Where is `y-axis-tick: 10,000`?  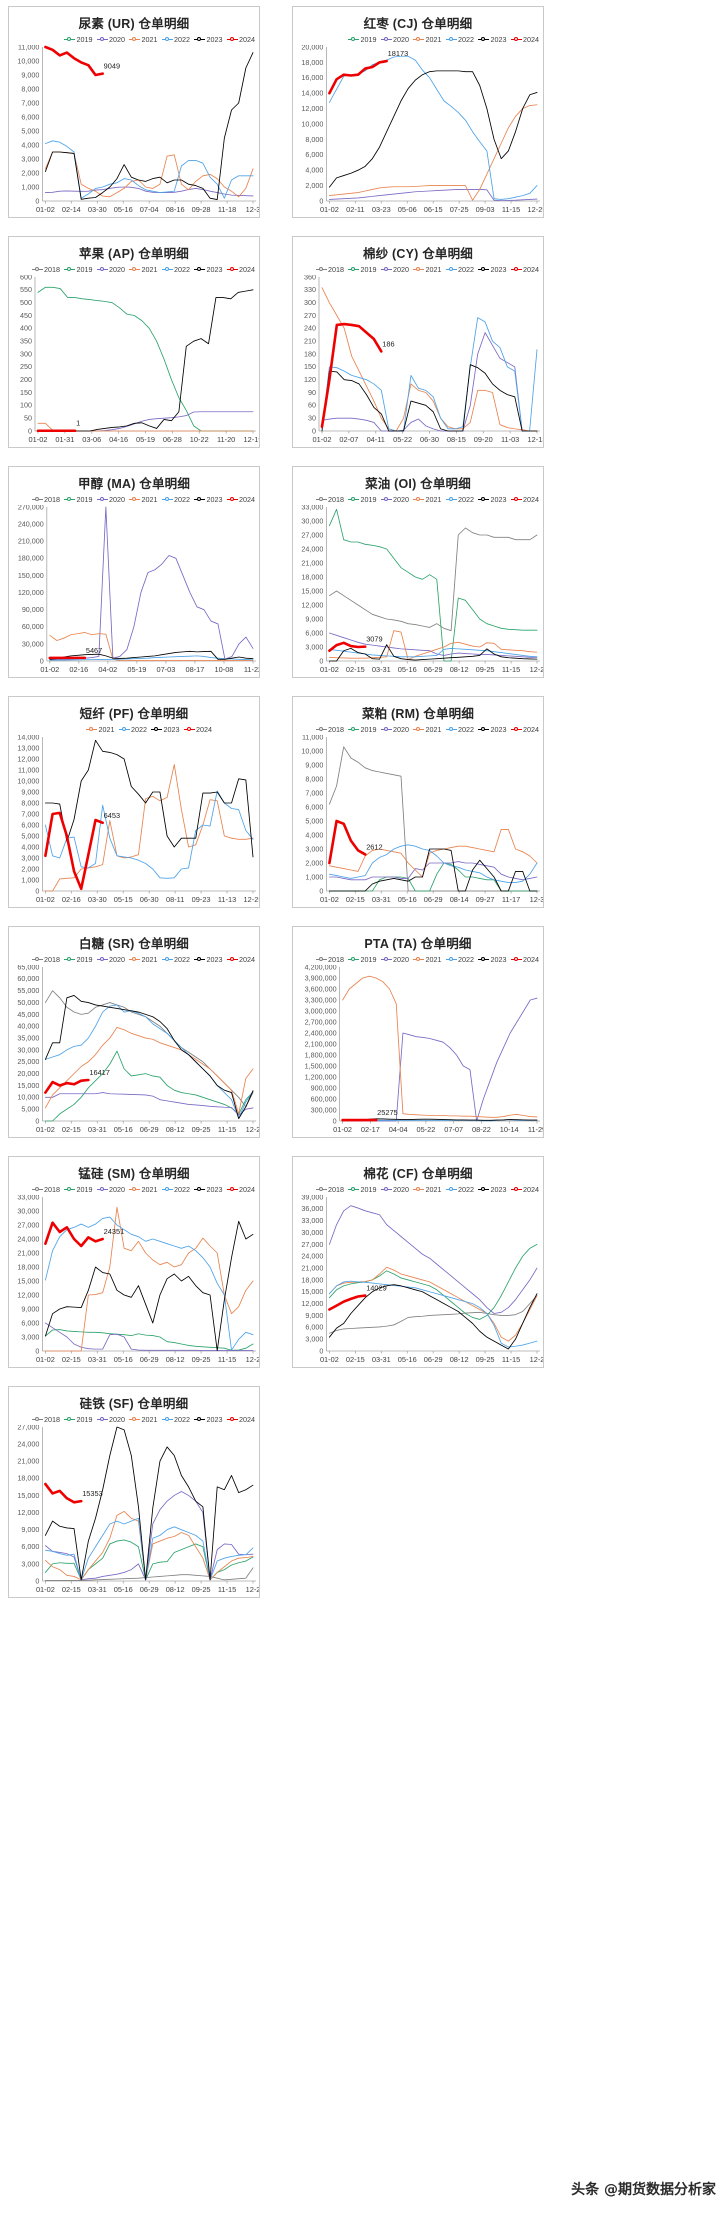
y-axis-tick: 10,000 is located at coordinates (28, 780).